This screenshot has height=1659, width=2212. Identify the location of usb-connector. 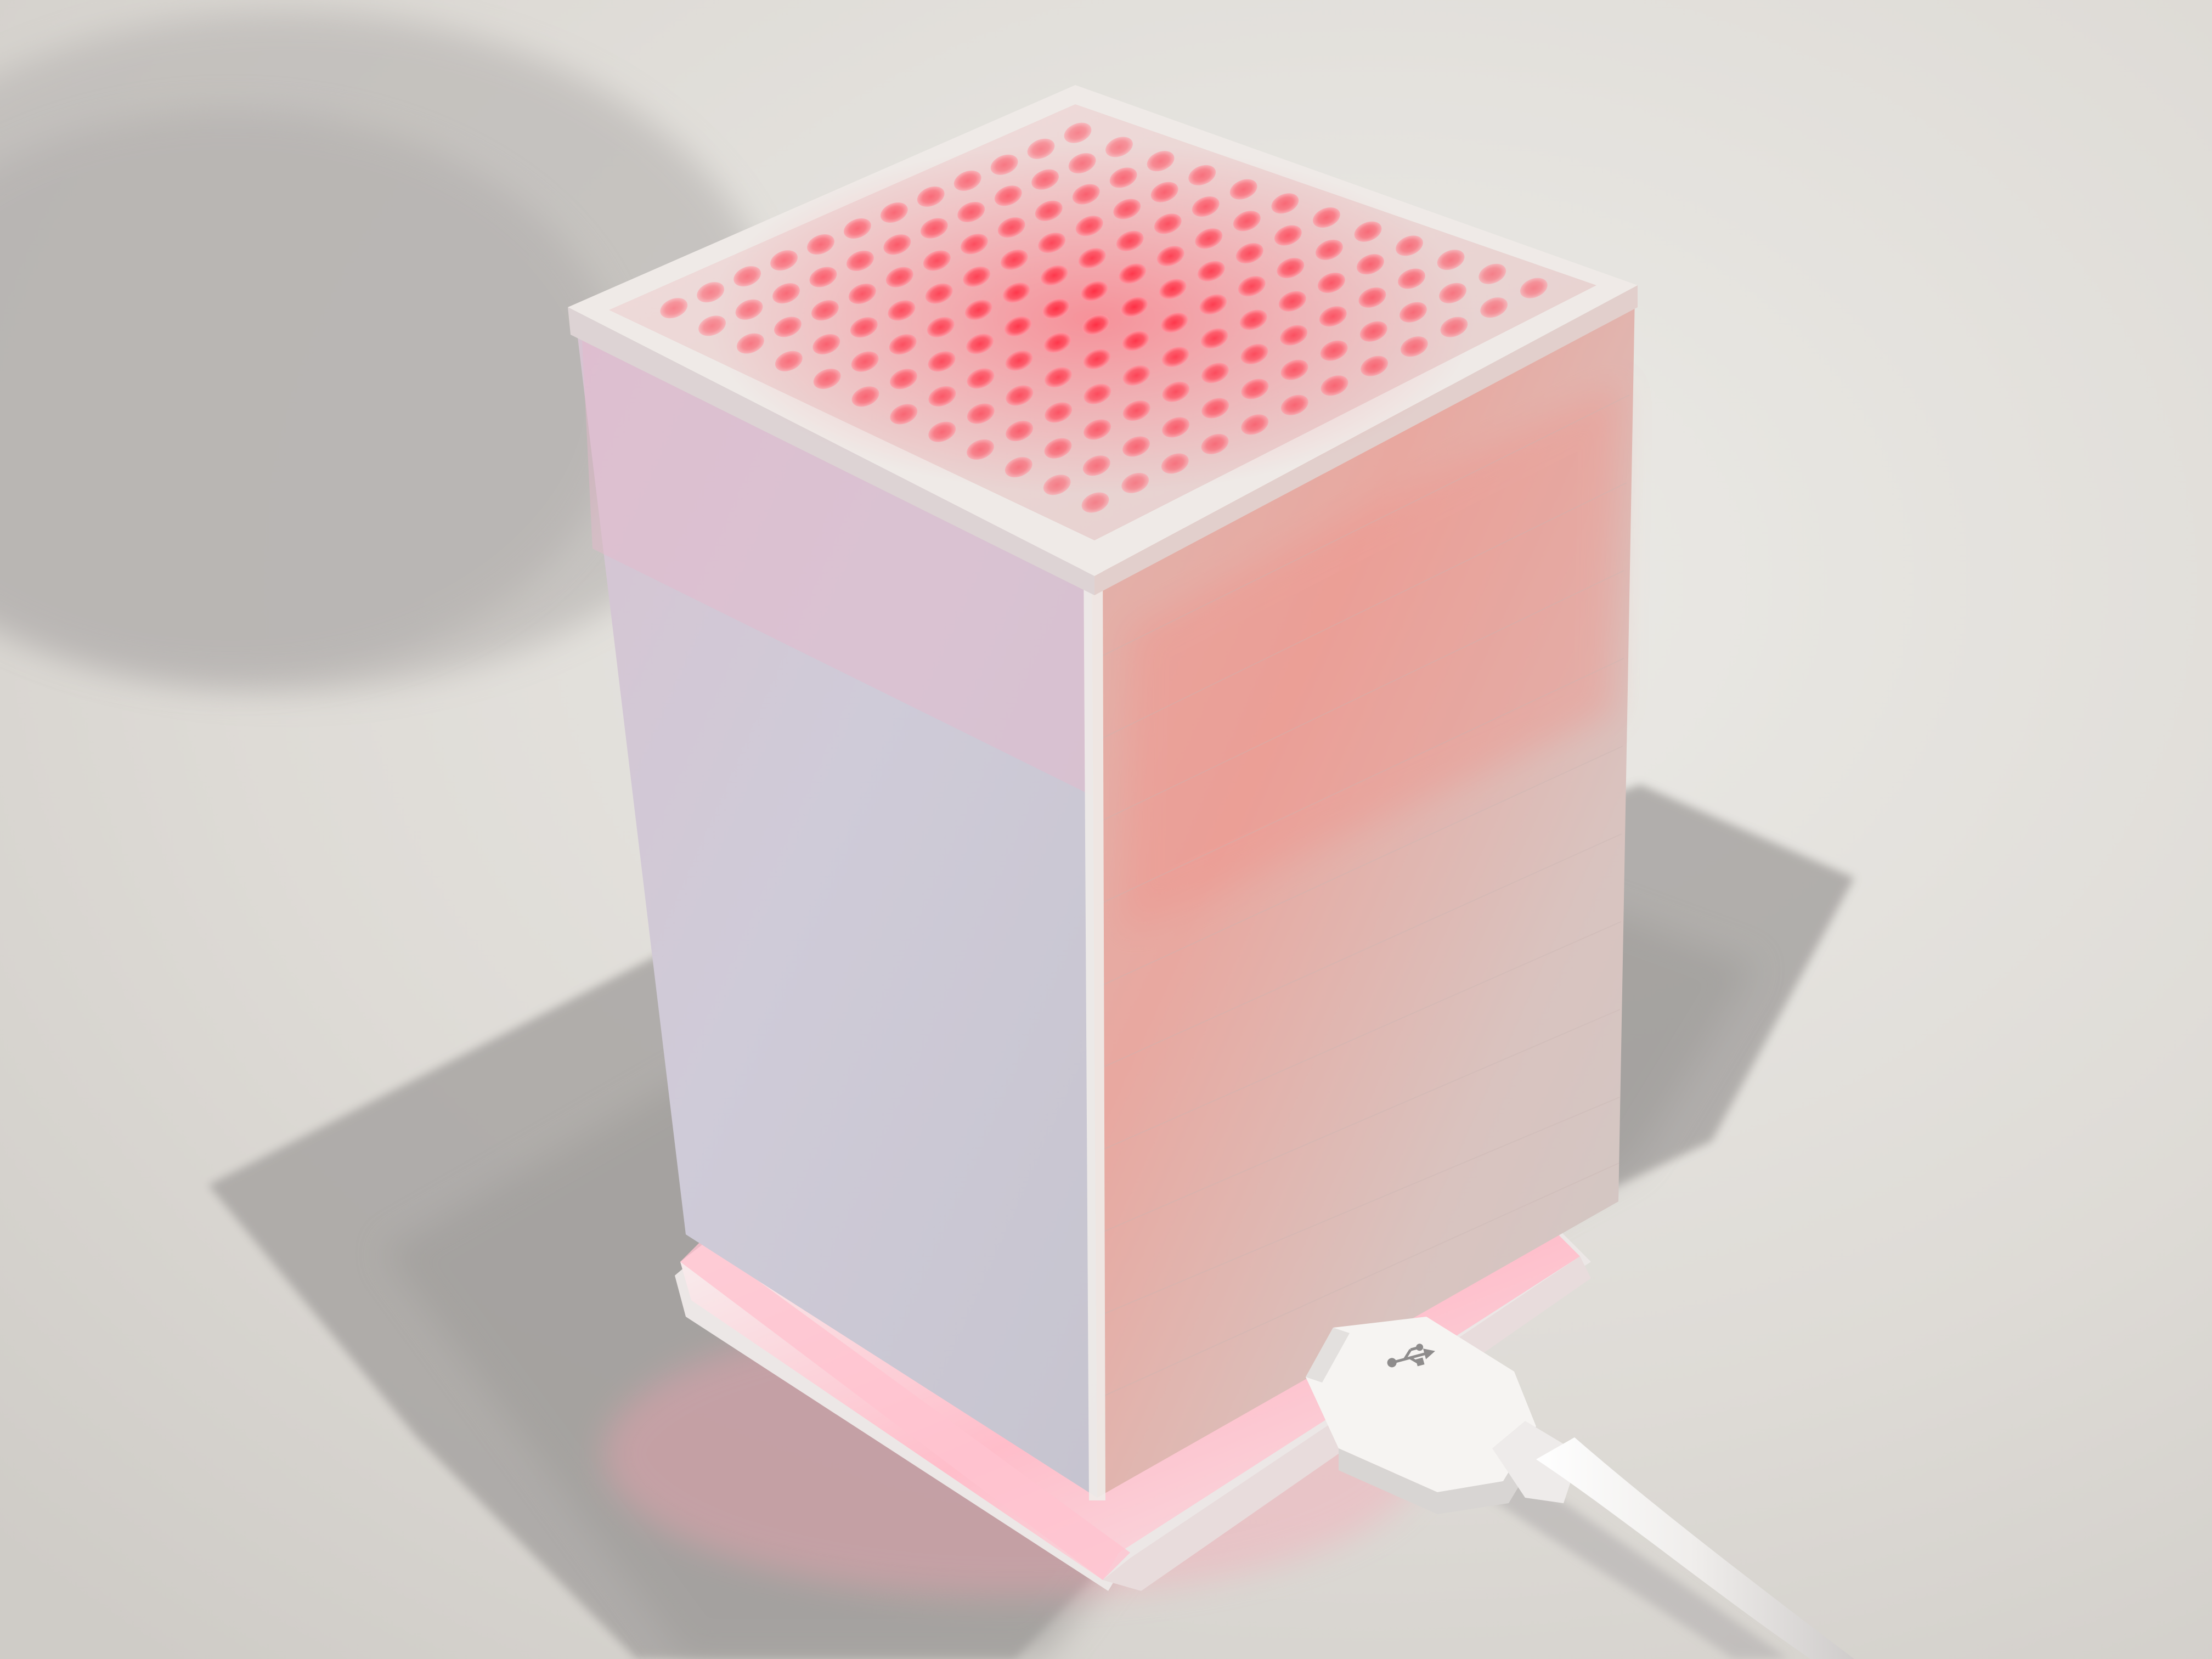
(1443, 1415).